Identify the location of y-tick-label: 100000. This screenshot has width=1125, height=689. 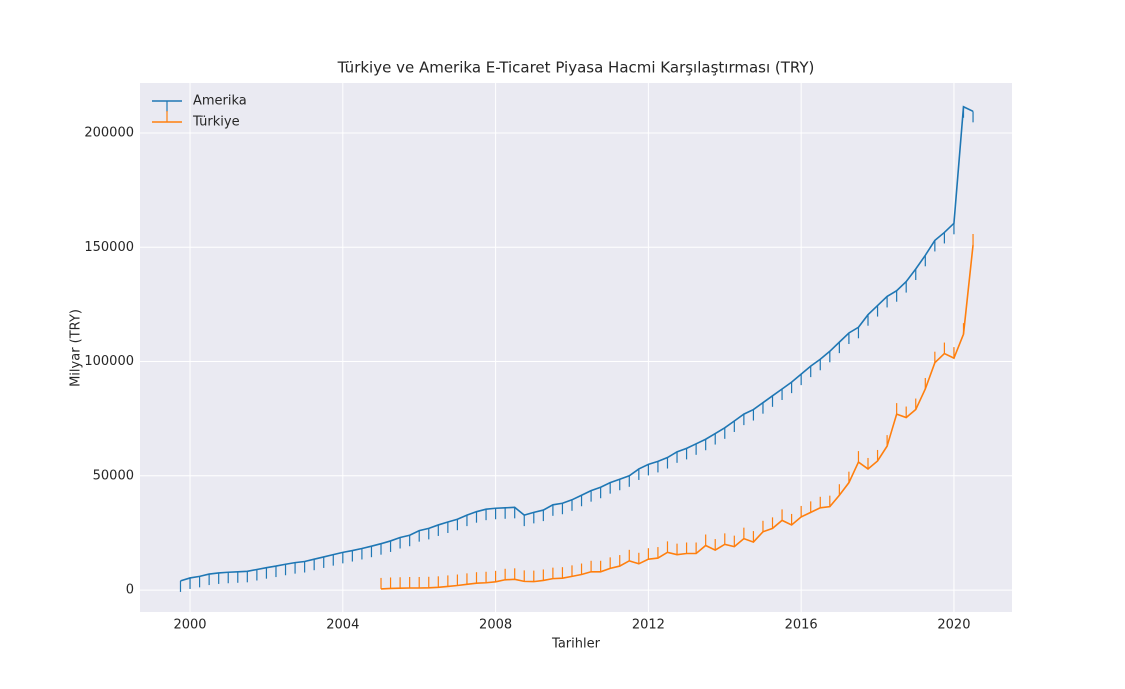
(109, 361).